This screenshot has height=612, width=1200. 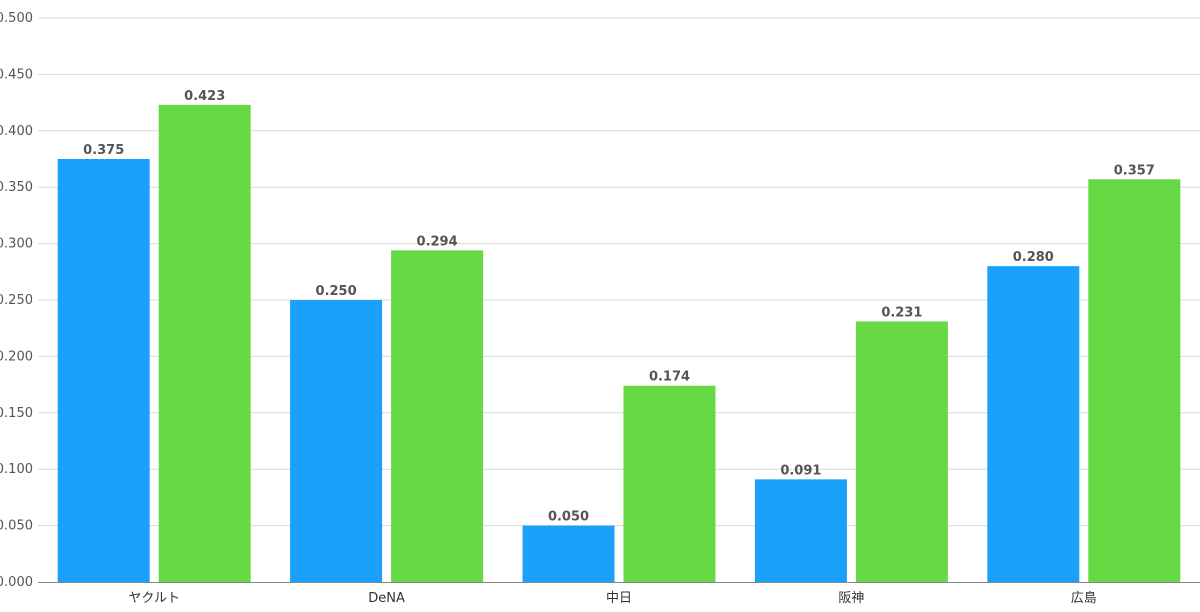 What do you see at coordinates (16, 131) in the screenshot?
I see `y-tick-label: 0.400` at bounding box center [16, 131].